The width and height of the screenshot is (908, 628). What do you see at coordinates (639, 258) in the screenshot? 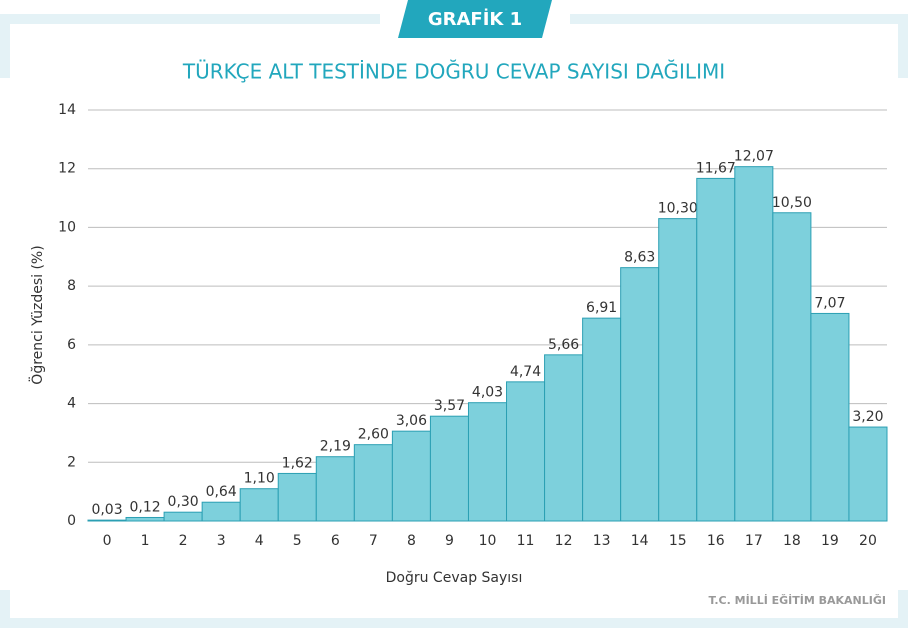
I see `value-label: 8,63` at bounding box center [639, 258].